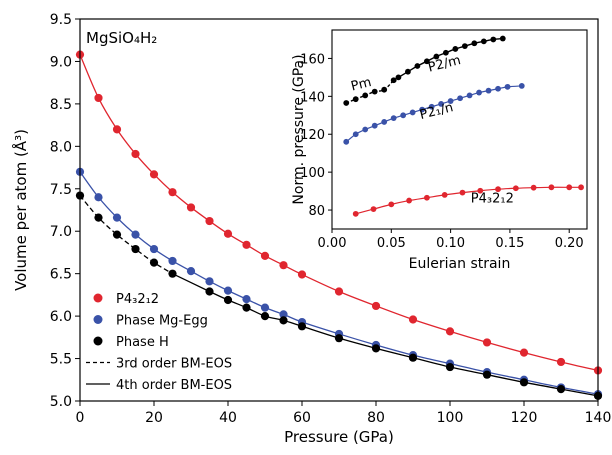  What do you see at coordinates (65, 211) in the screenshot?
I see `main-y-axis: 5.0 5.5 6.0 6.5 7.0 7.5 8.0 8.5 9.0 9.5` at bounding box center [65, 211].